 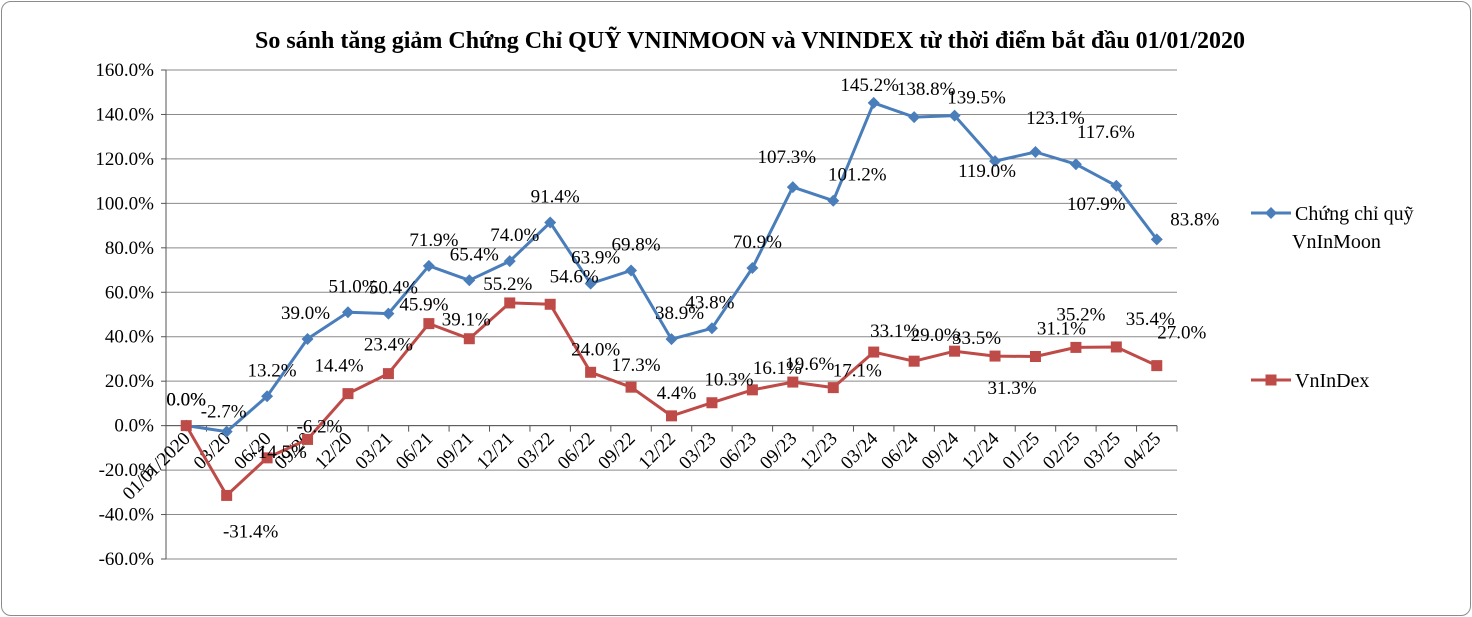 What do you see at coordinates (981, 451) in the screenshot?
I see `x-tick-label: 12/24` at bounding box center [981, 451].